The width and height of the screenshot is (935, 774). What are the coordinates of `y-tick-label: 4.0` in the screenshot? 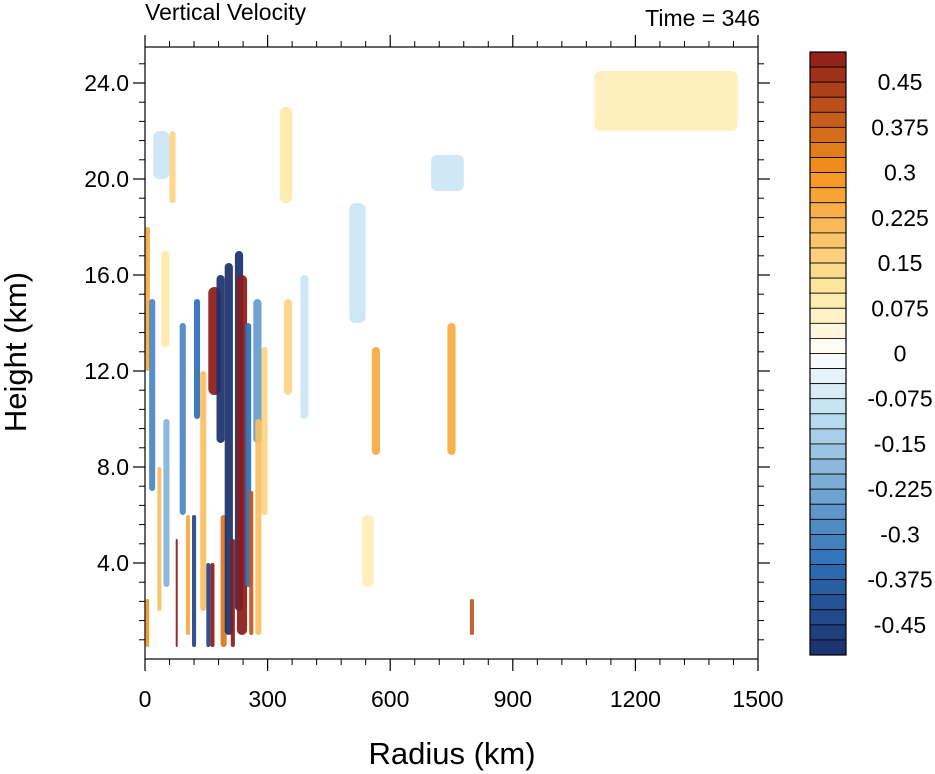 It's located at (113, 563).